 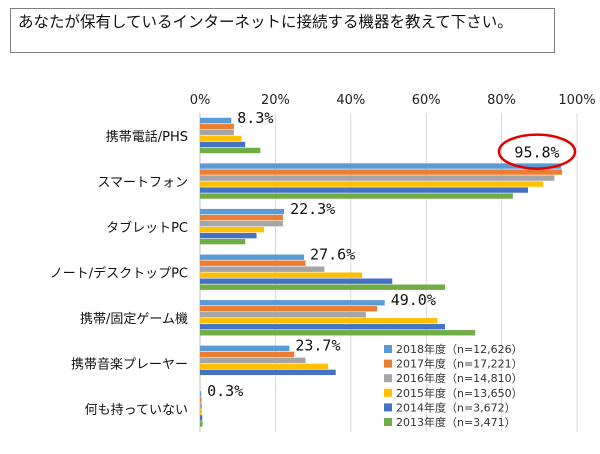 What do you see at coordinates (456, 407) in the screenshot?
I see `legend-label: 2014年度（n=3,672）` at bounding box center [456, 407].